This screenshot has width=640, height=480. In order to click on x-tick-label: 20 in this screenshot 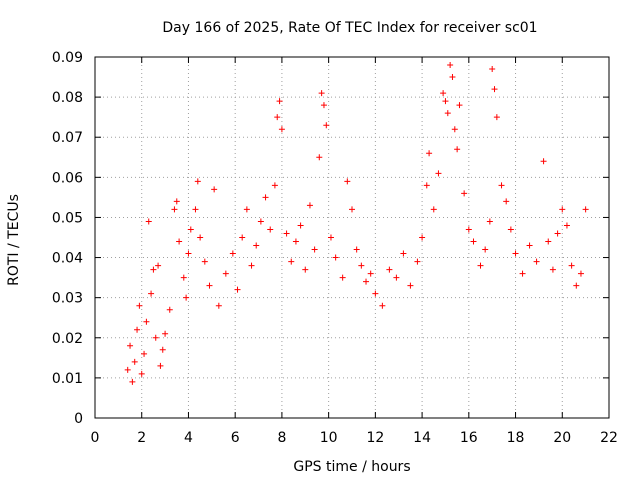, I will do `click(562, 438)`.